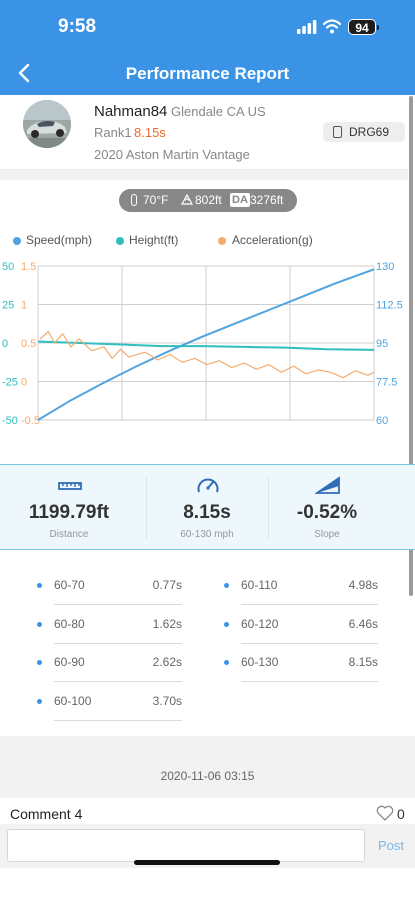 The image size is (415, 900). Describe the element at coordinates (332, 26) in the screenshot. I see `wifi-icon` at that location.